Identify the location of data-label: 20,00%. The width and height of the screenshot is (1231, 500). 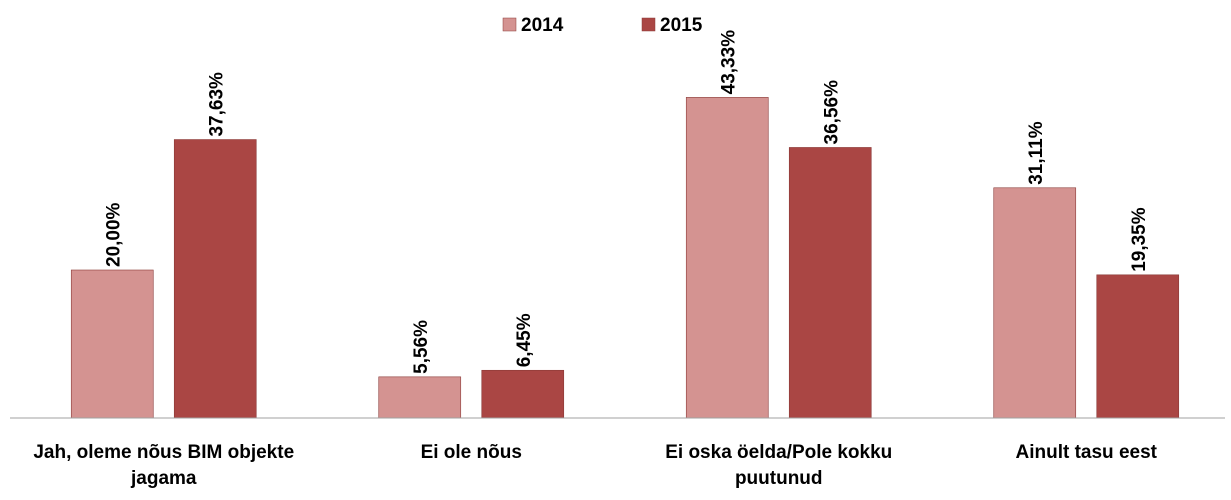
(113, 234).